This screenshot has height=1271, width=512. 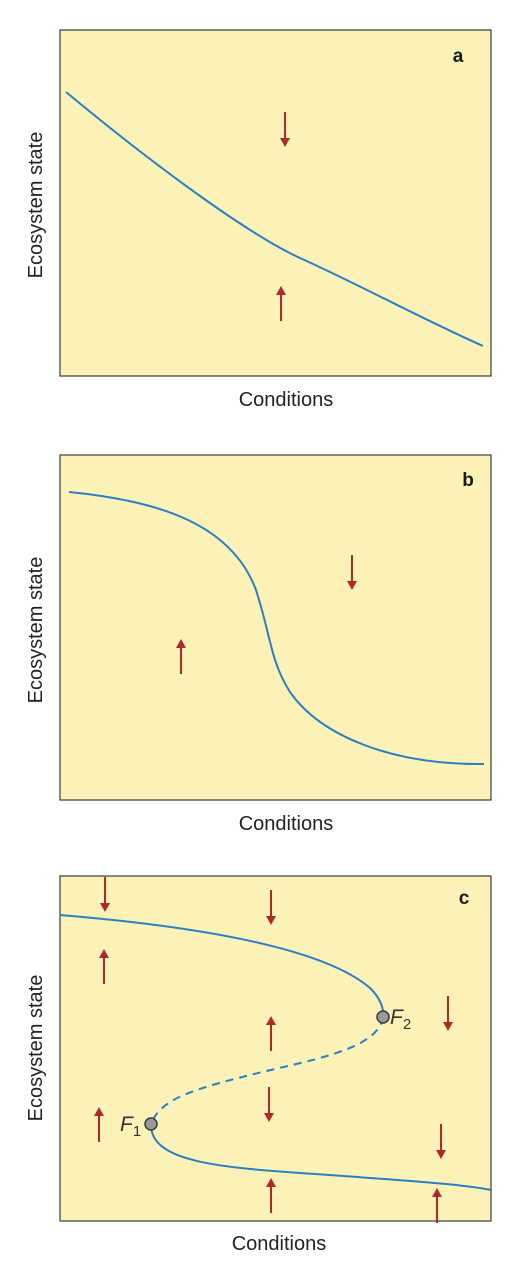 What do you see at coordinates (320, 1157) in the screenshot?
I see `panel-c-lower-stable-branch` at bounding box center [320, 1157].